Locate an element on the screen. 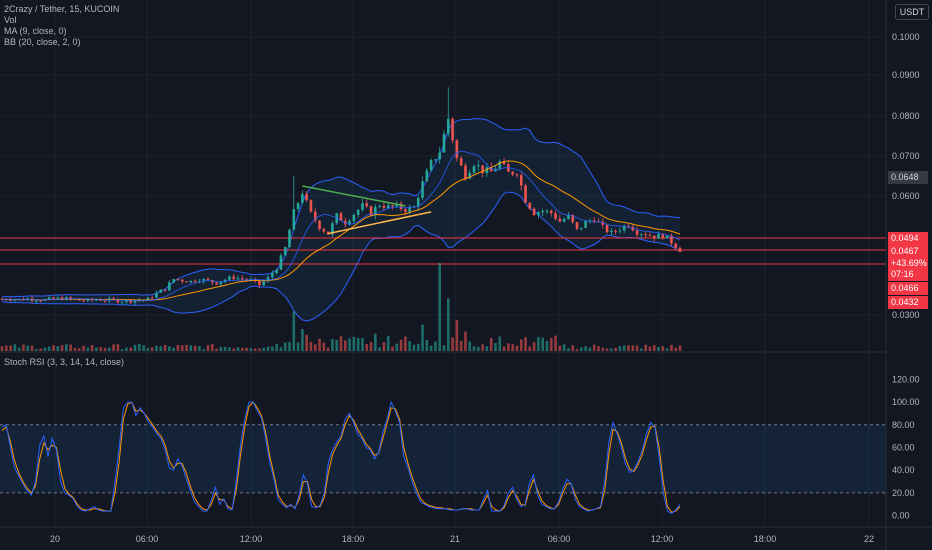 The width and height of the screenshot is (932, 550). currency-button: USDT is located at coordinates (912, 12).